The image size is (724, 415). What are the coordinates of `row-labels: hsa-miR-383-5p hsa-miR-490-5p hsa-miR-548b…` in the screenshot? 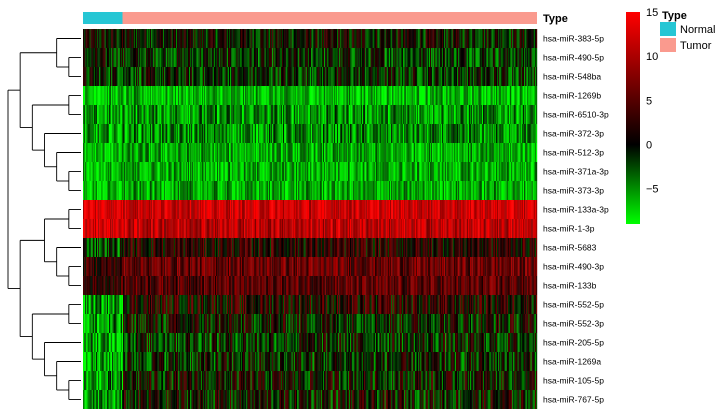 It's located at (576, 219).